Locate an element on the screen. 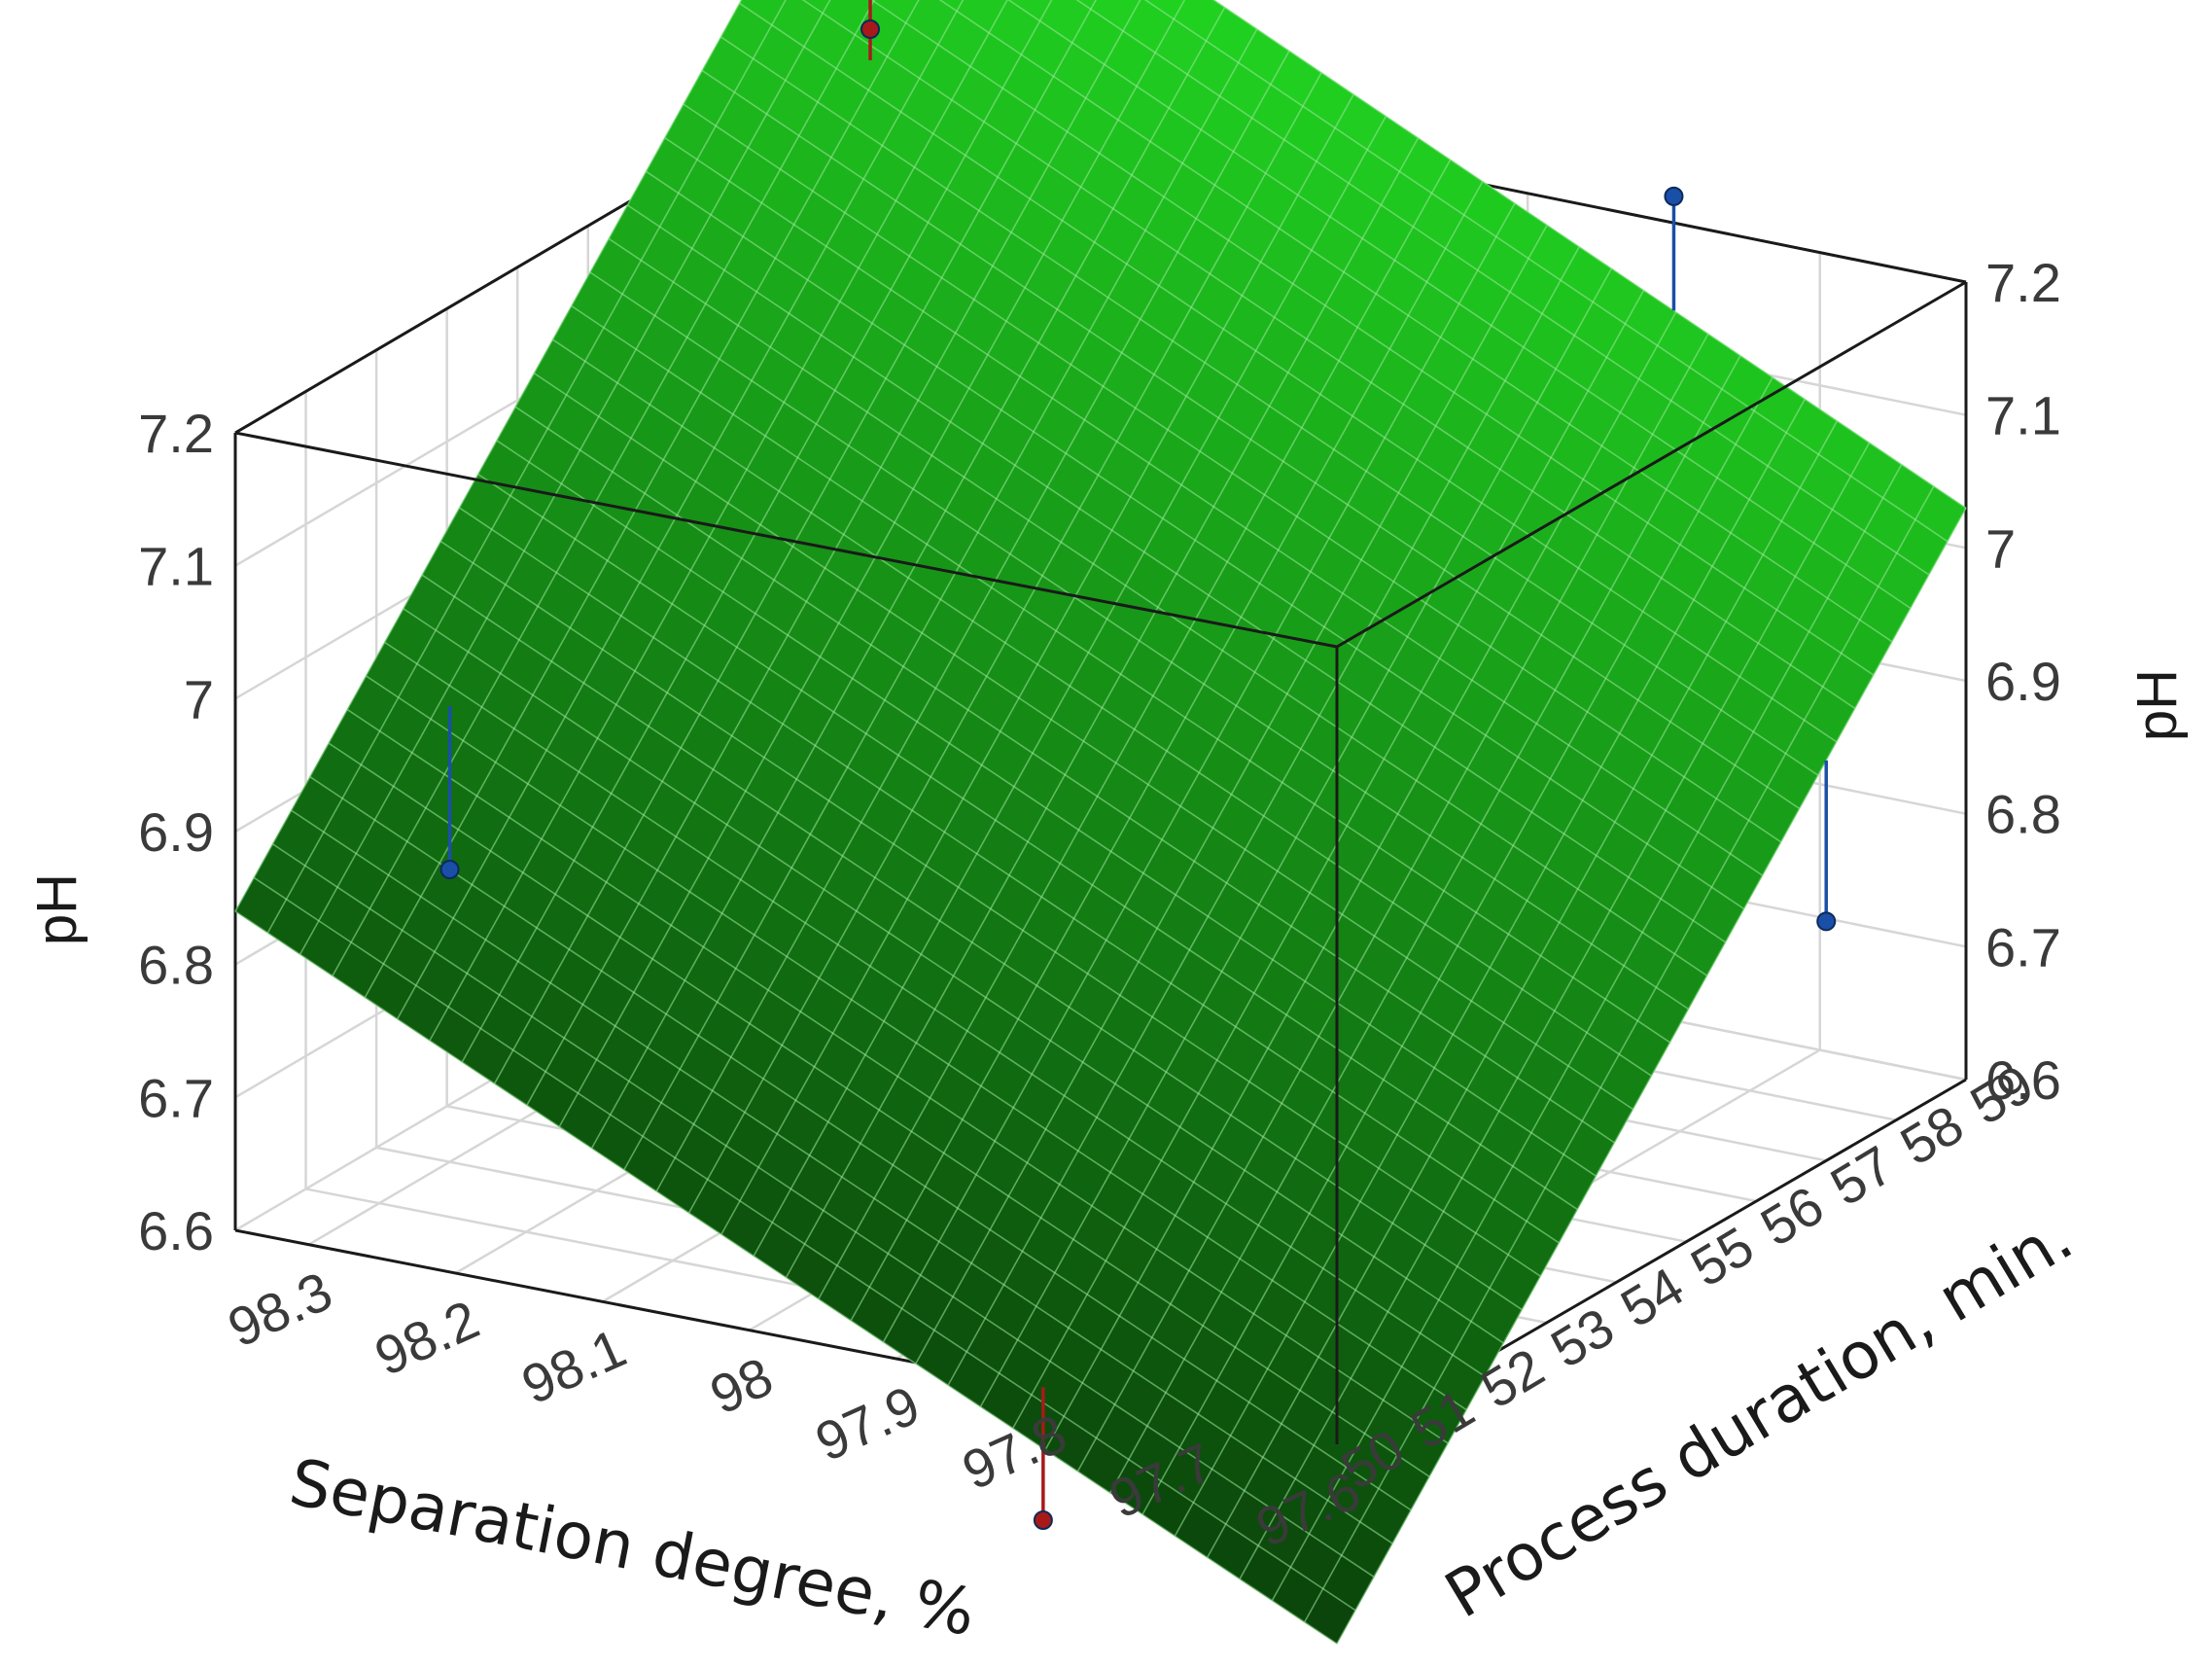  y-tick-label: 54 is located at coordinates (1652, 1298).